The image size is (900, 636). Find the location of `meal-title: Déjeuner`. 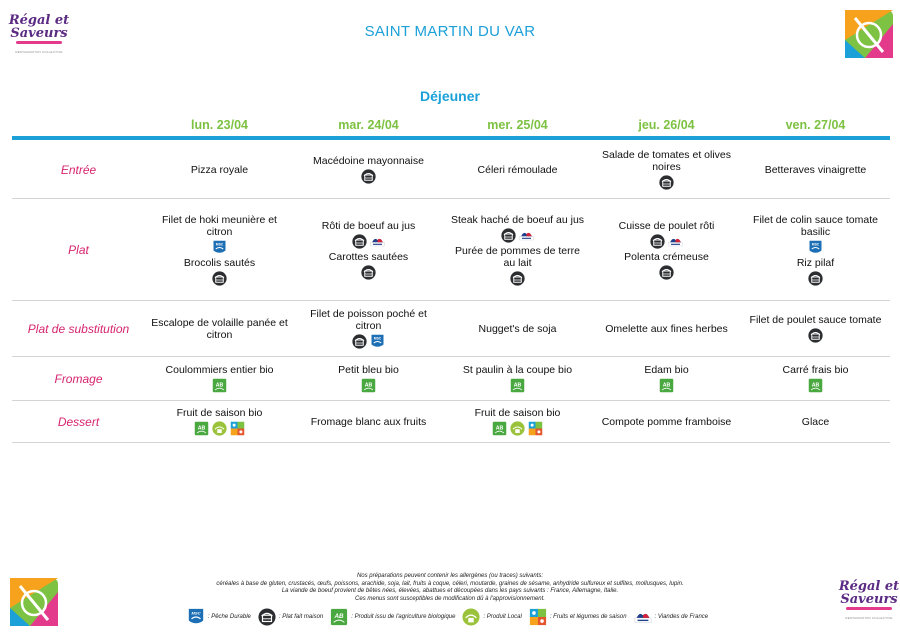

meal-title: Déjeuner is located at coordinates (450, 96).